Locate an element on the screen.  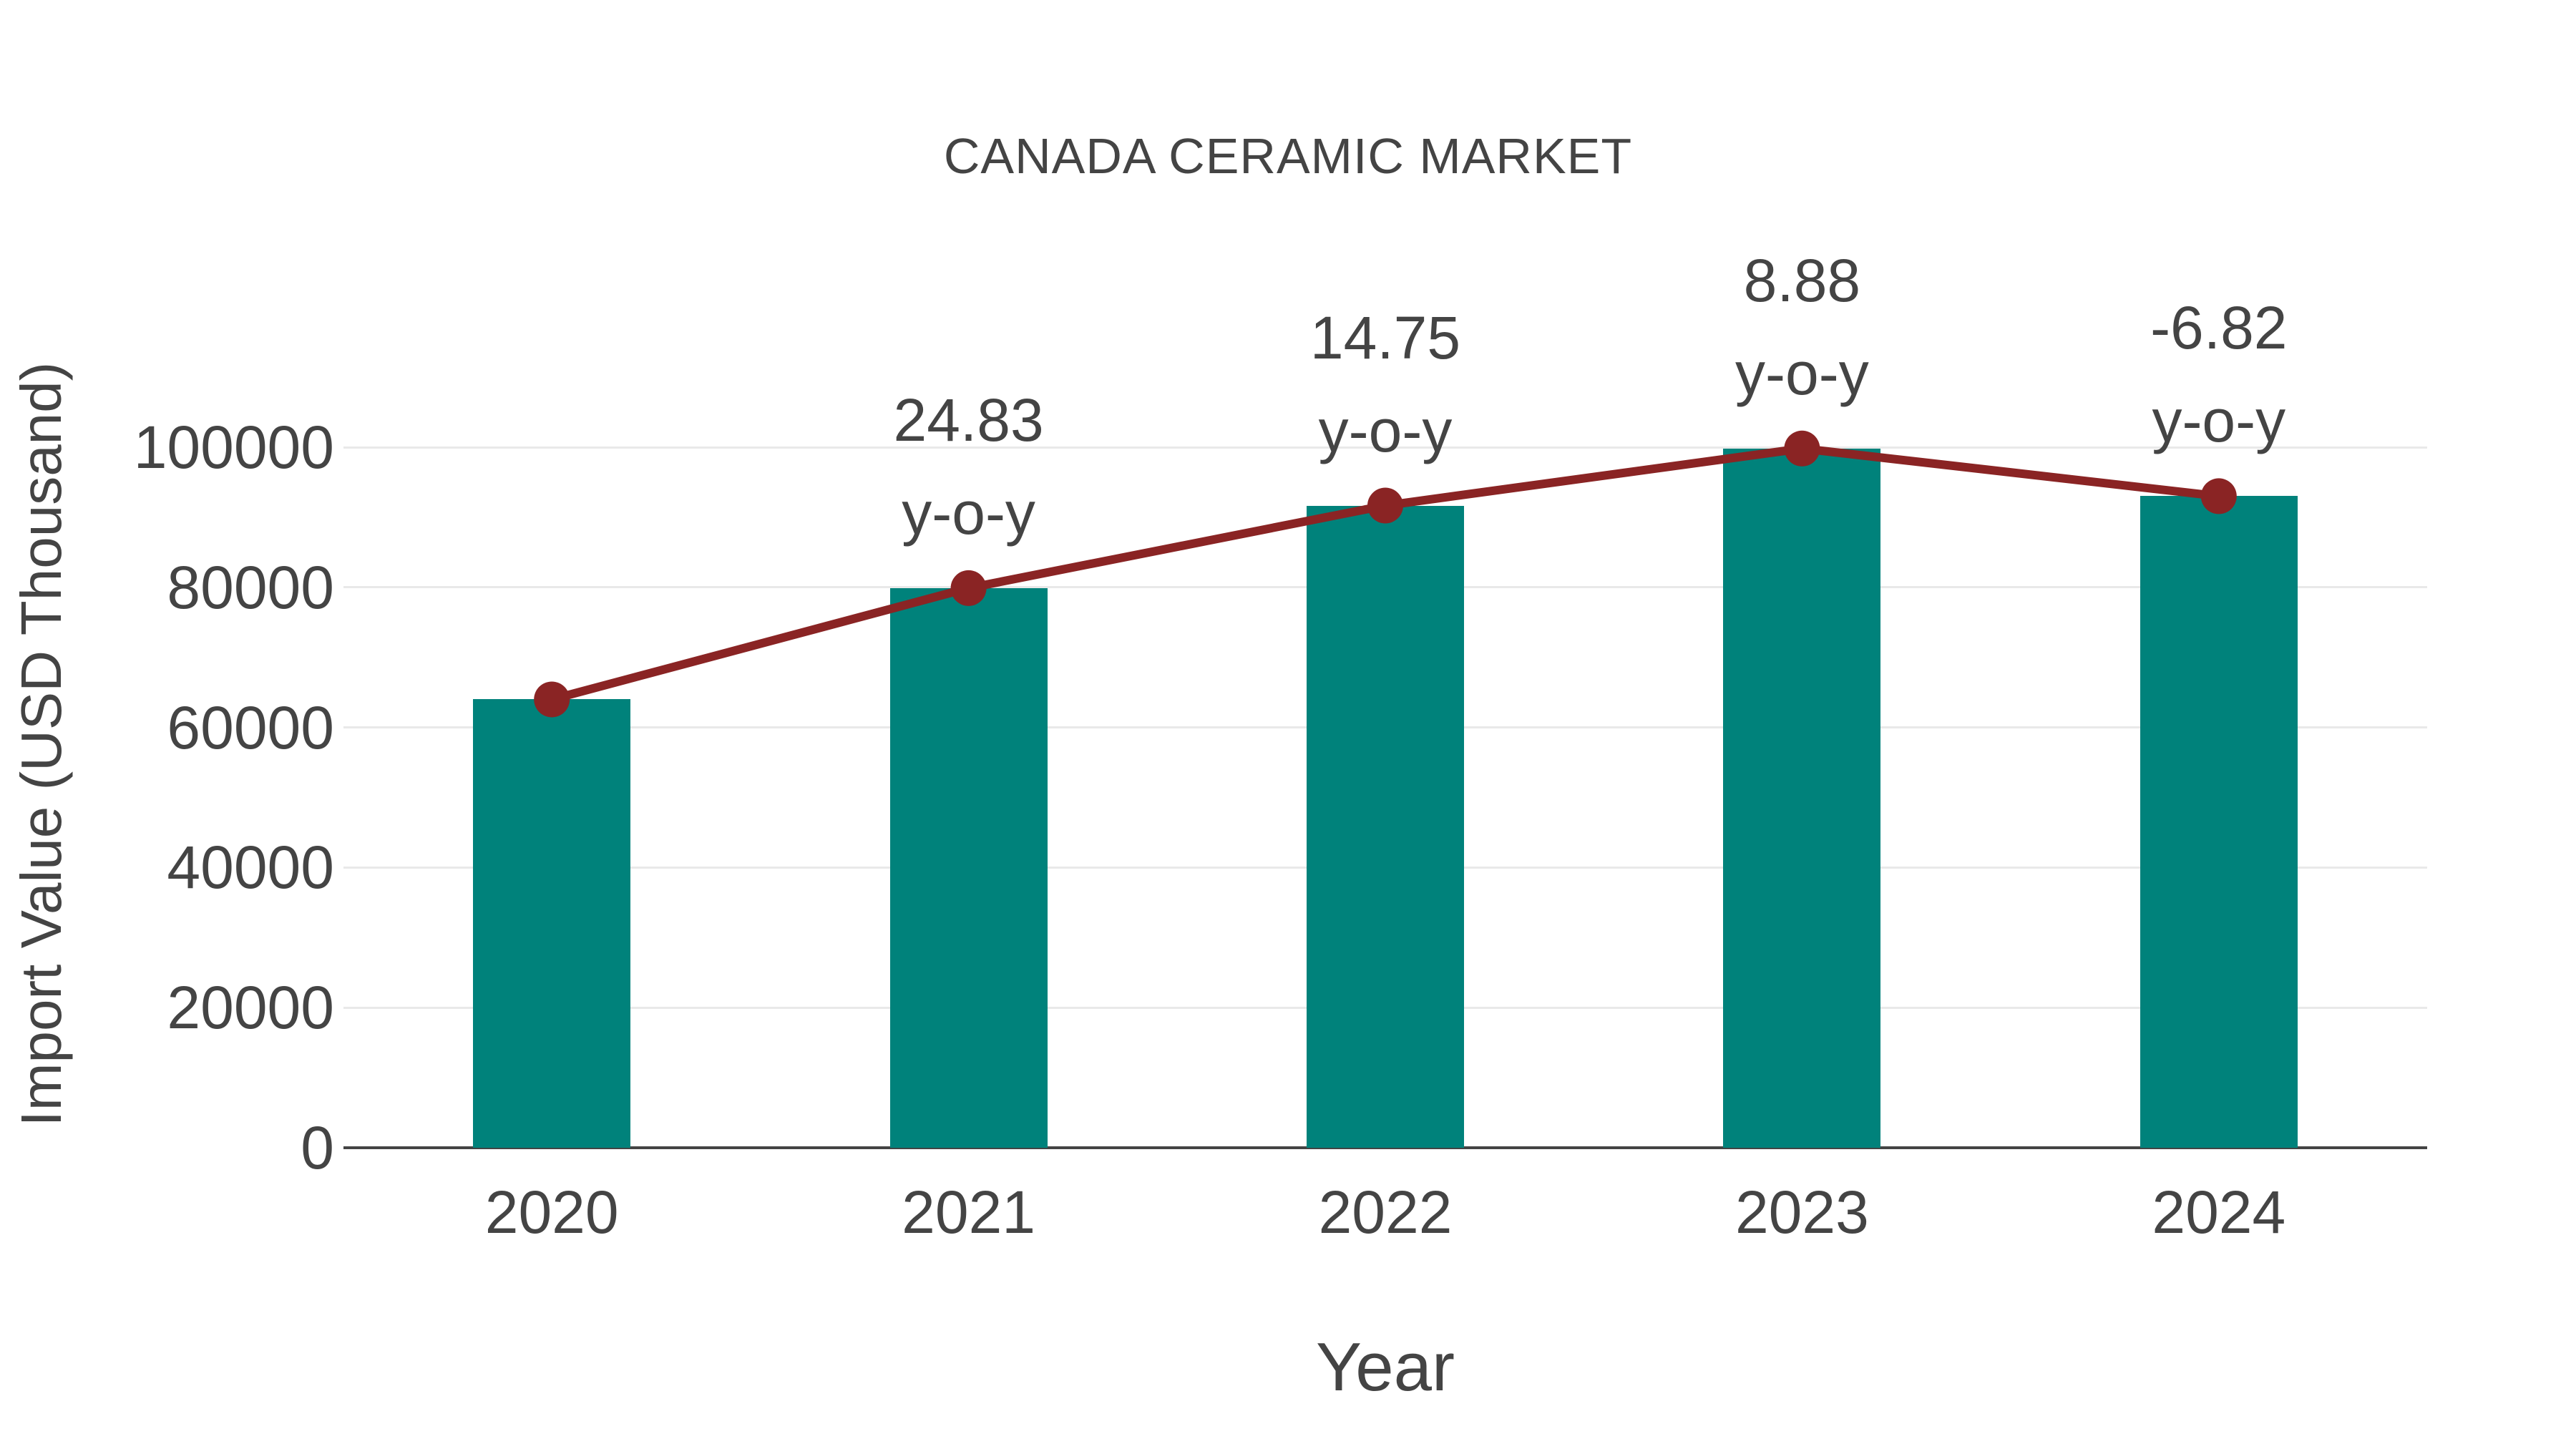
annotation-value: 8.88 is located at coordinates (1802, 280).